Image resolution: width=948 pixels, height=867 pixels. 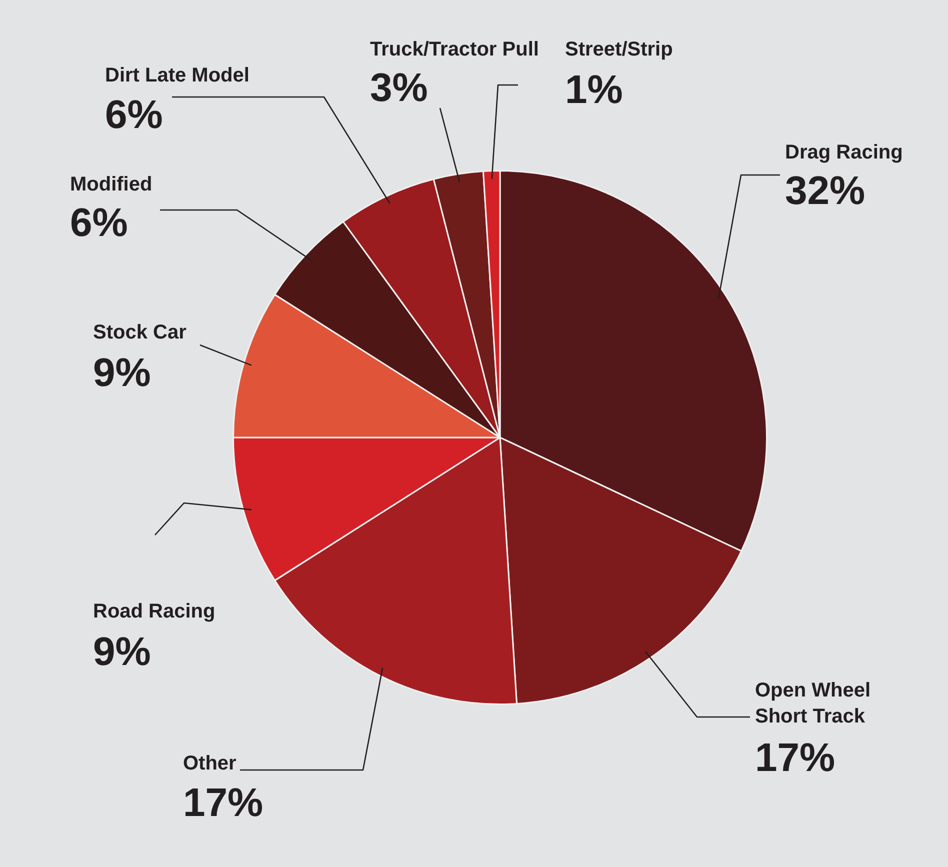 I want to click on slice-label: Modified, so click(x=111, y=185).